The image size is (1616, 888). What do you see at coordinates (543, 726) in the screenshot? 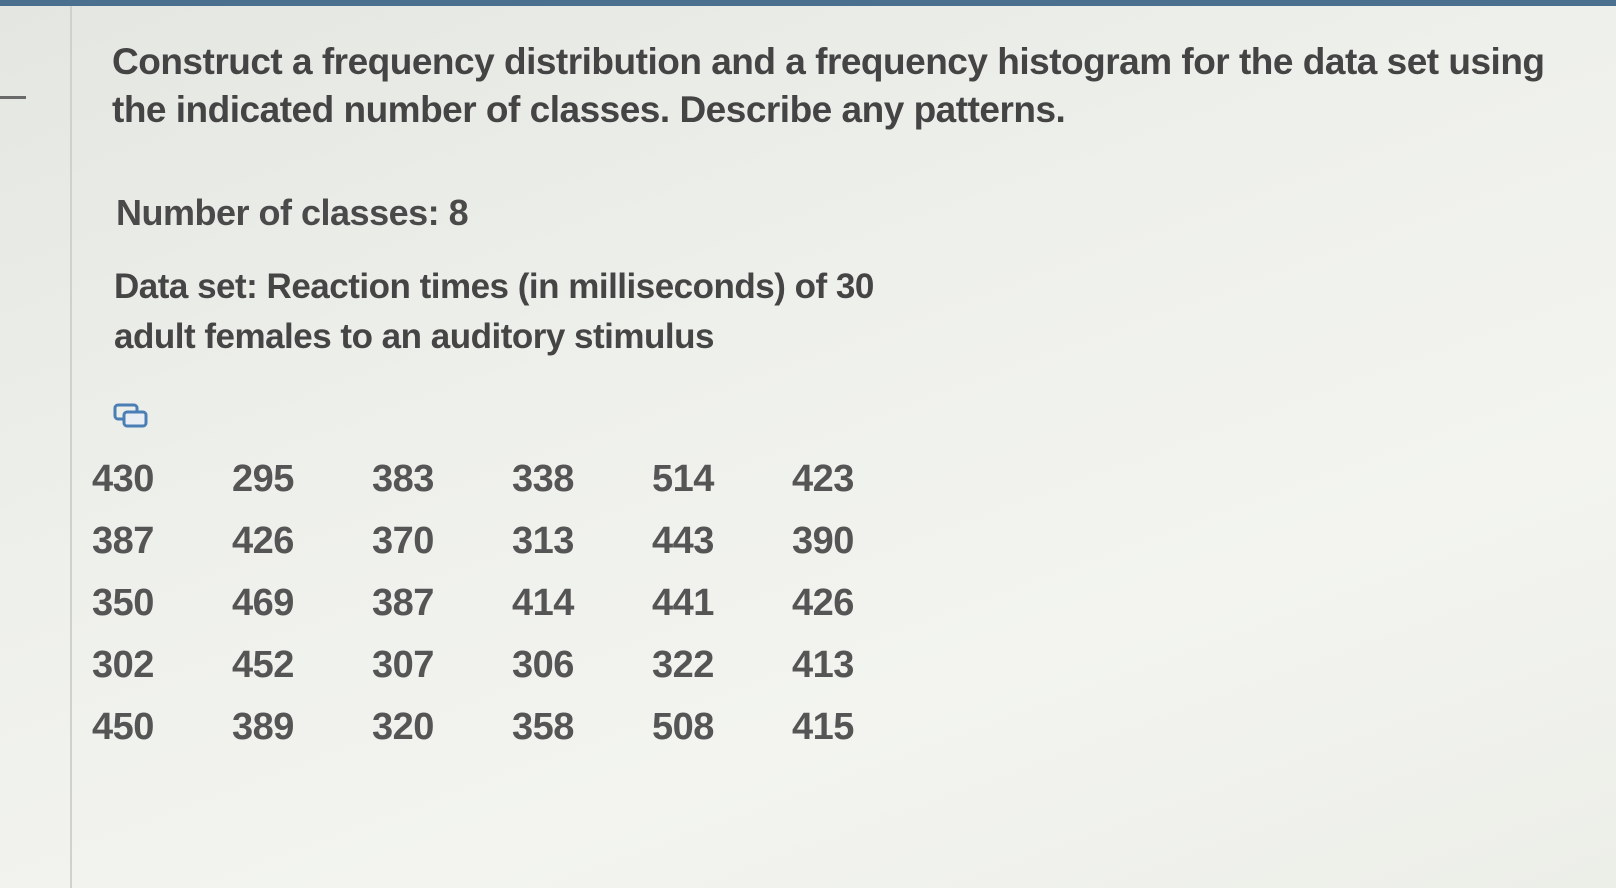
I see `data-cell: 358` at bounding box center [543, 726].